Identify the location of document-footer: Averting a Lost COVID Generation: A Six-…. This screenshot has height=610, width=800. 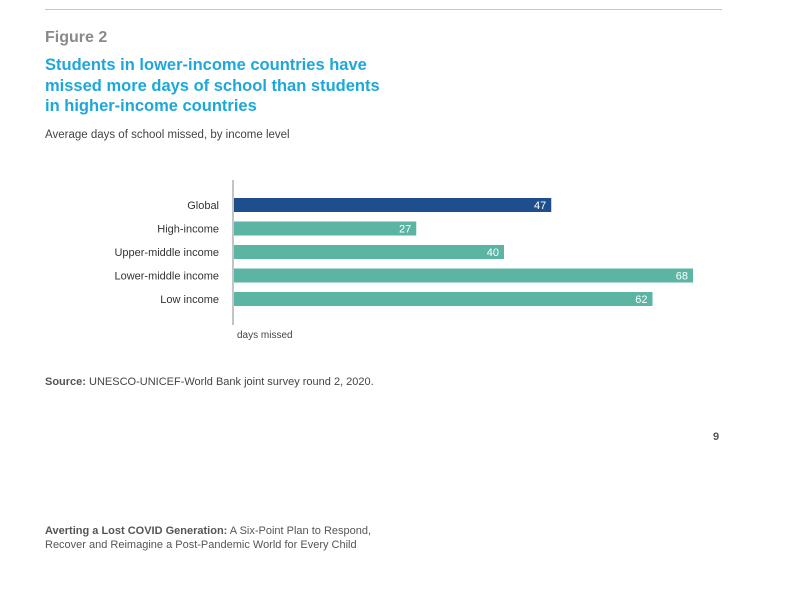
(208, 538).